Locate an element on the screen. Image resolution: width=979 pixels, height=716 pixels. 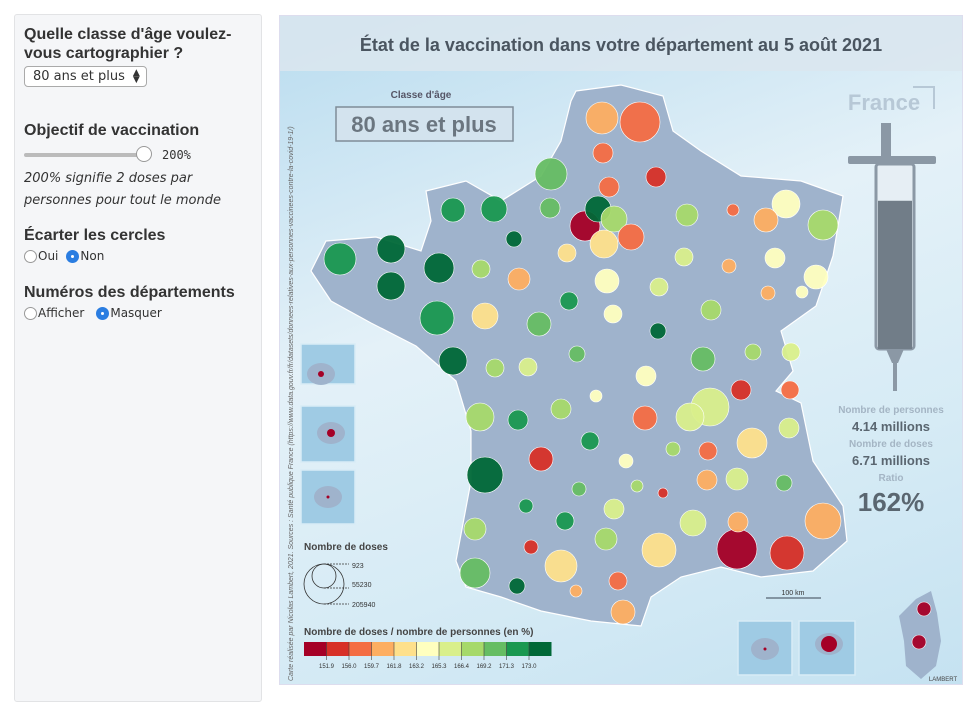
radio-non: Non is located at coordinates (85, 256).